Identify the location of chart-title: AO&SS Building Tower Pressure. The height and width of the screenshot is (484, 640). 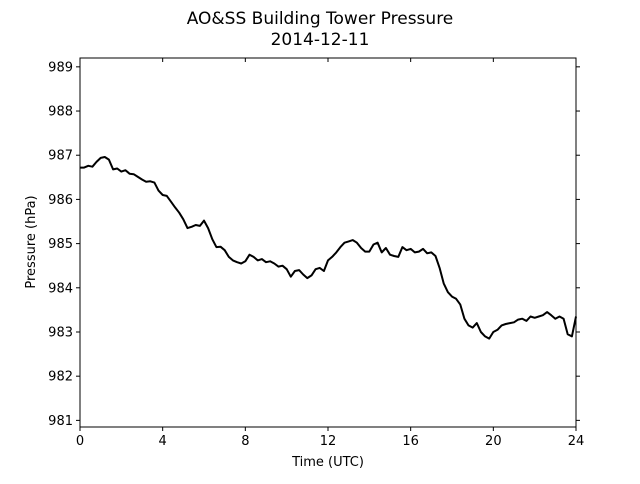
(320, 19).